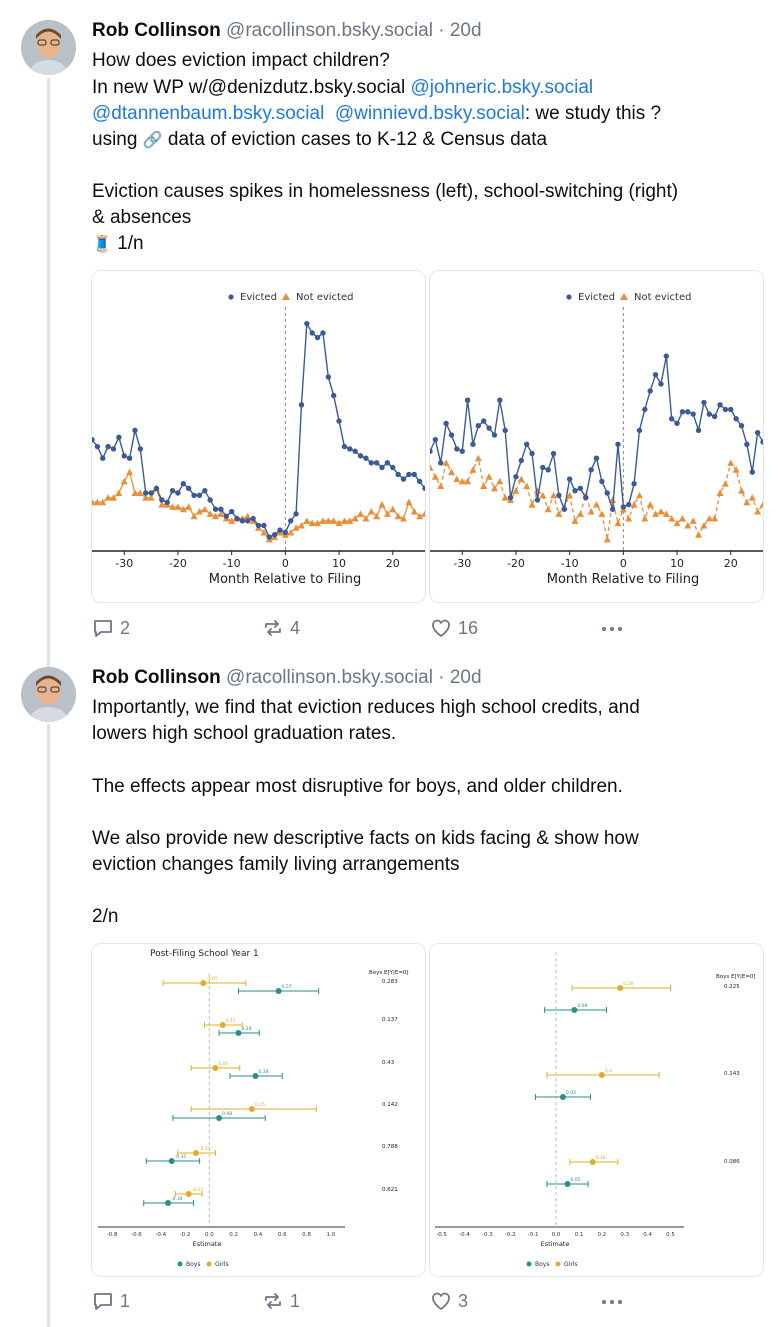 Image resolution: width=782 pixels, height=1327 pixels. Describe the element at coordinates (152, 140) in the screenshot. I see `link-emoji-icon: 🔗` at that location.